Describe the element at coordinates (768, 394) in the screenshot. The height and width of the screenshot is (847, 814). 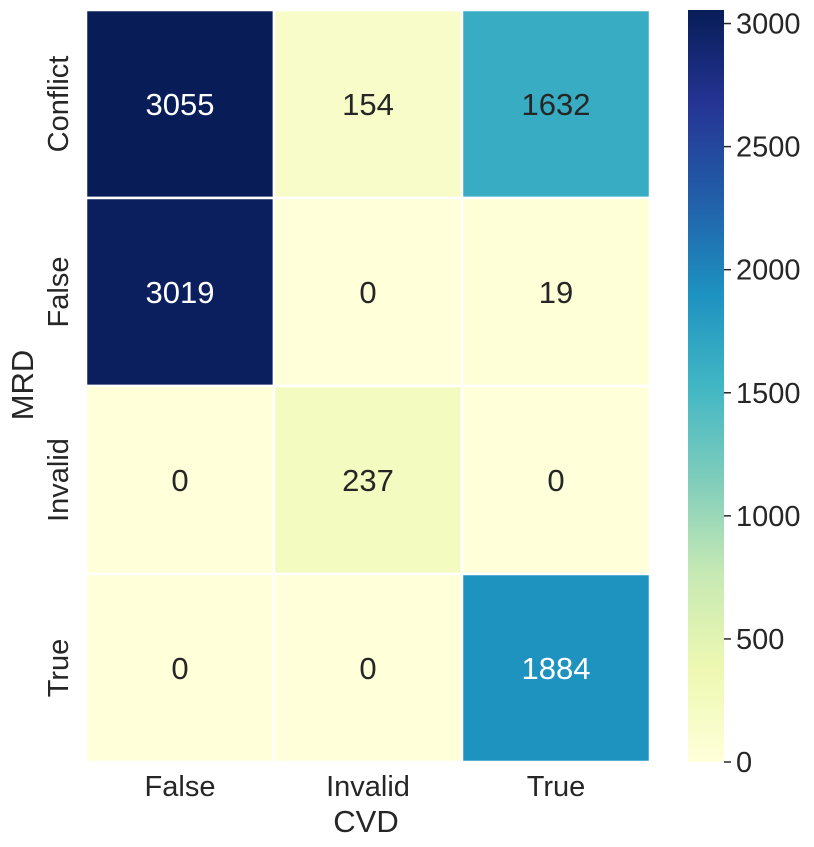
I see `colorbar-tick-label: 1500` at that location.